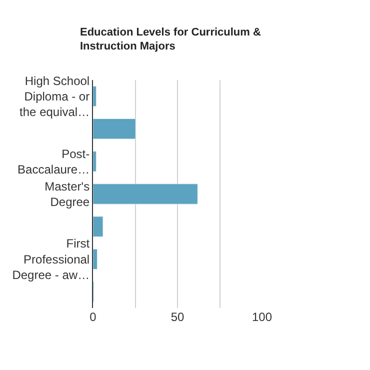 The height and width of the screenshot is (370, 370). What do you see at coordinates (93, 317) in the screenshot?
I see `x-tick-label: 0` at bounding box center [93, 317].